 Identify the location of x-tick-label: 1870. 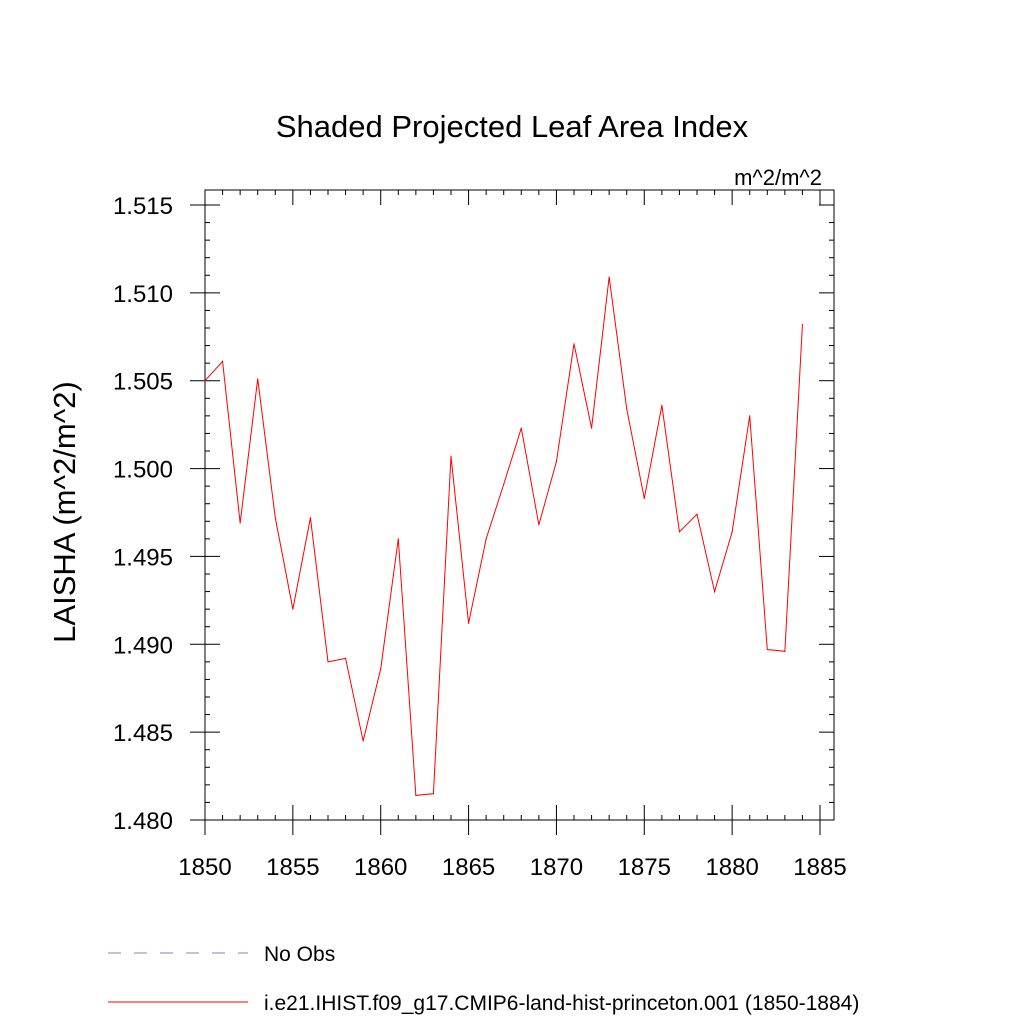
(556, 867).